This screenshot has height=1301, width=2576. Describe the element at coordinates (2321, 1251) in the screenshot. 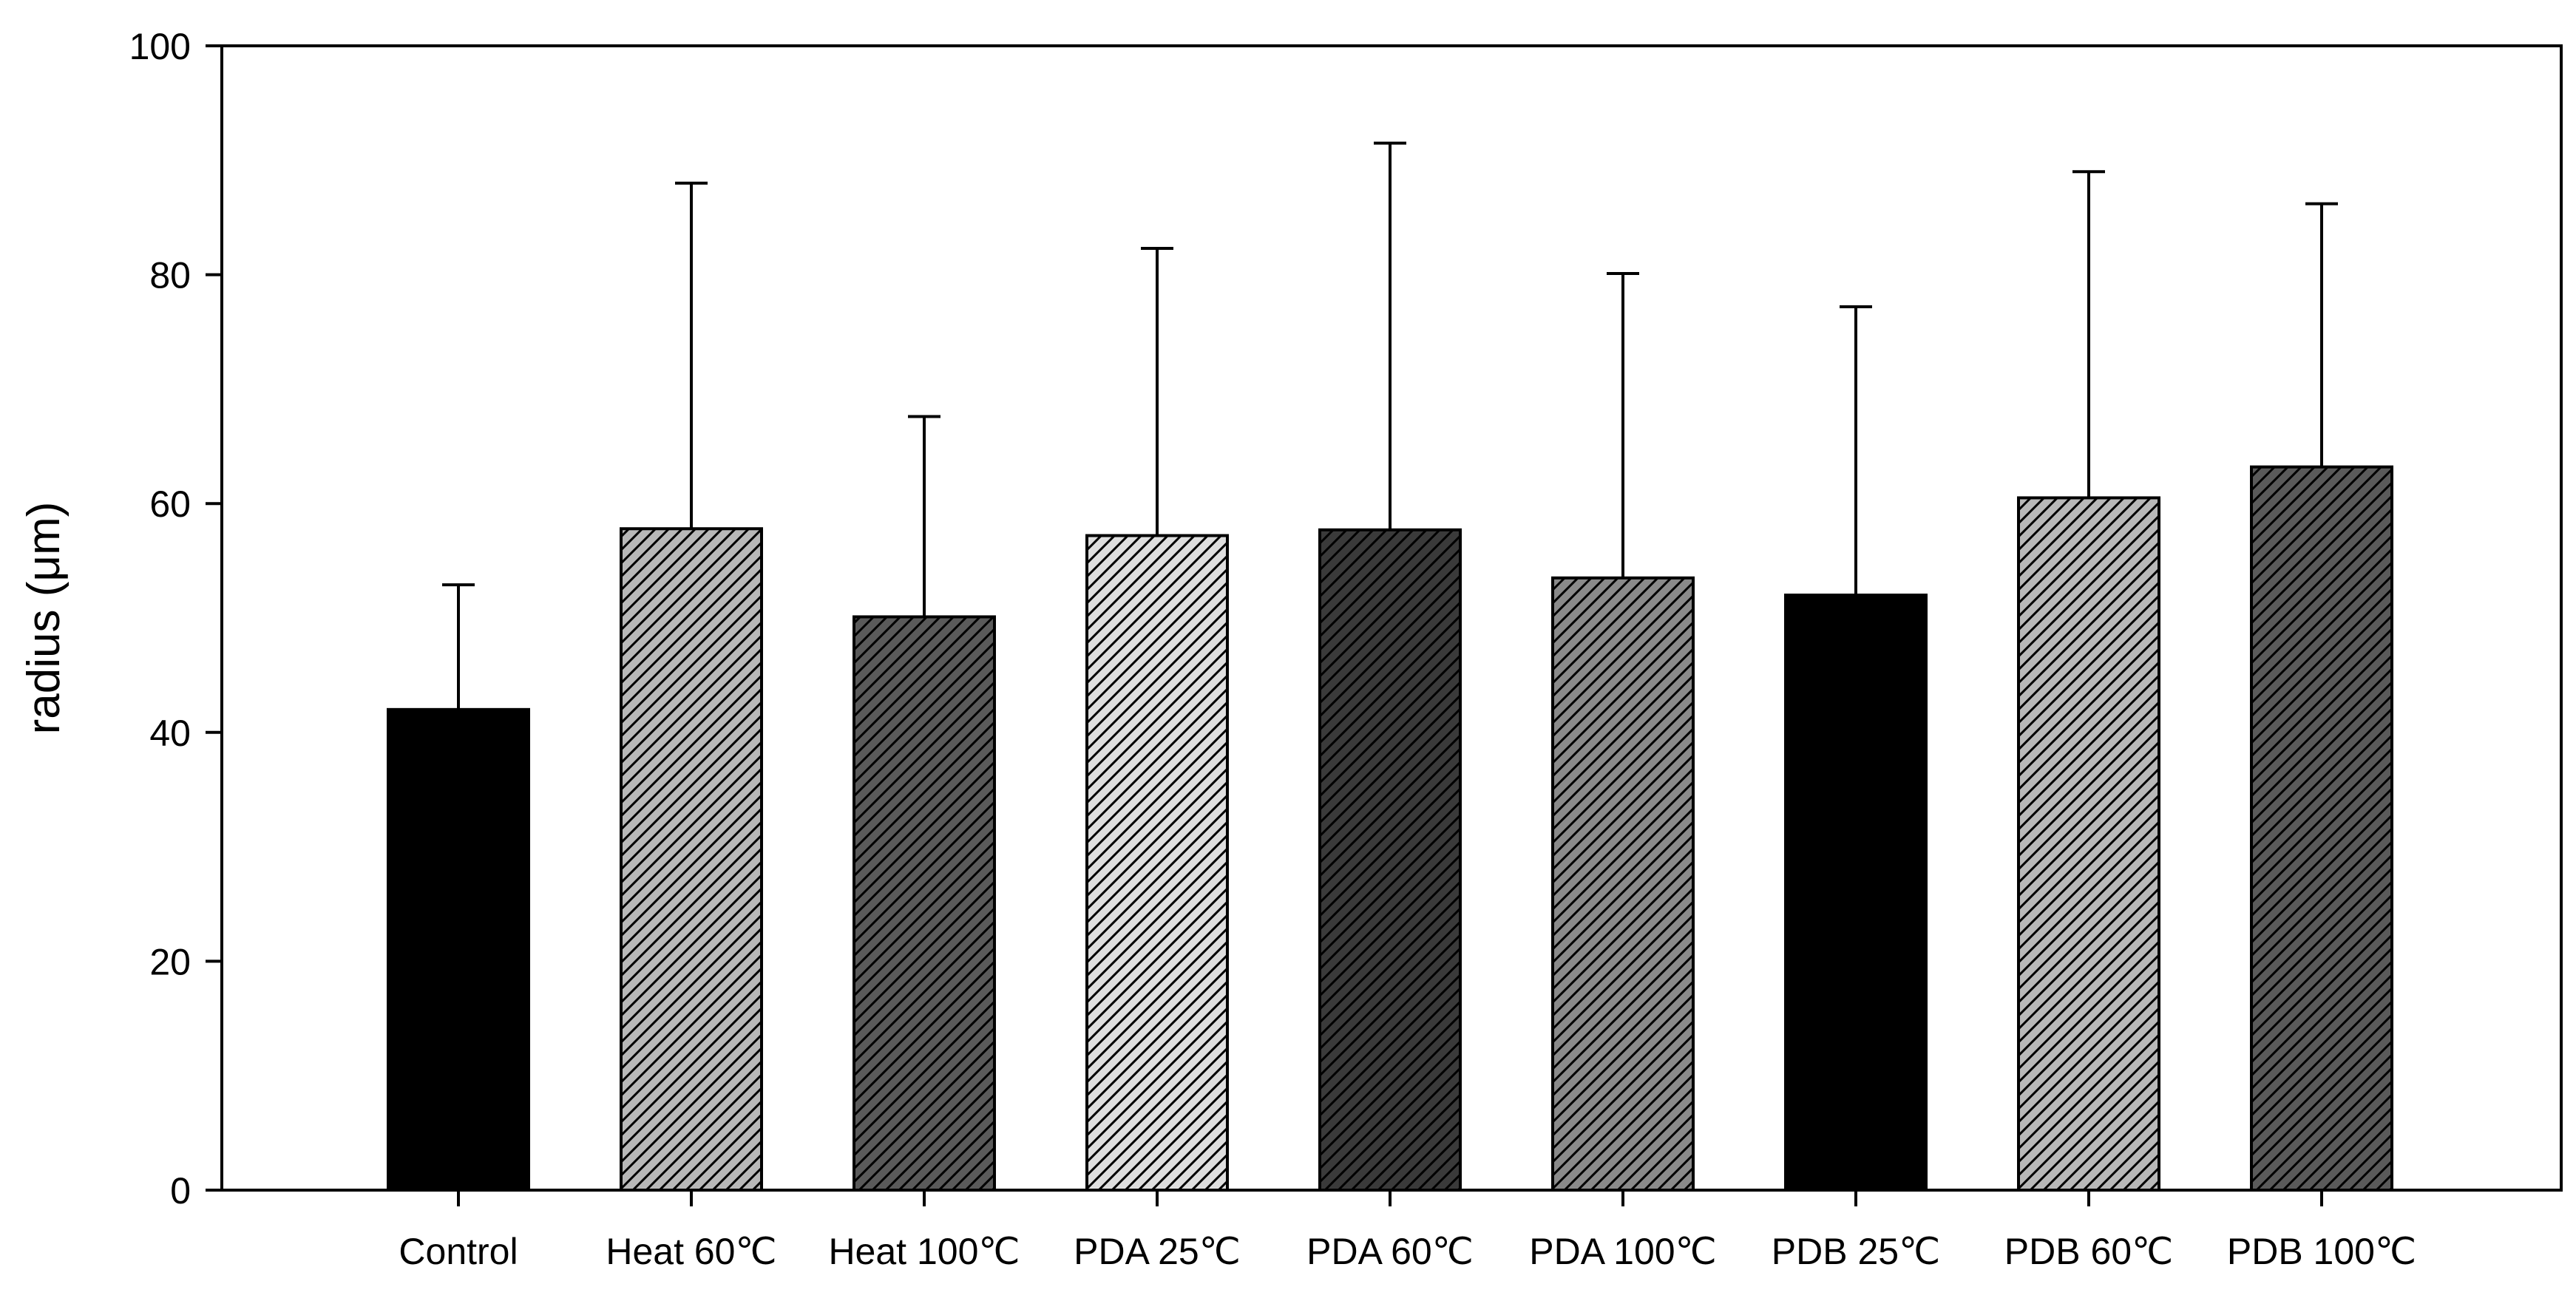

I see `x-tick-label: PDB 100℃` at that location.